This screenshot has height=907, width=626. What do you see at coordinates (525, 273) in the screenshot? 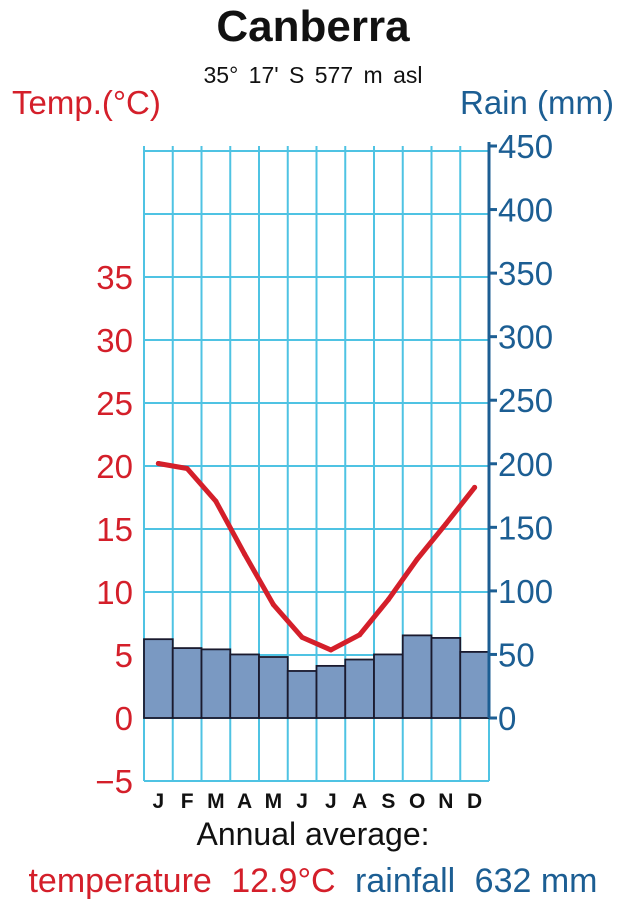
I see `rainfall-tick-label: 350` at bounding box center [525, 273].